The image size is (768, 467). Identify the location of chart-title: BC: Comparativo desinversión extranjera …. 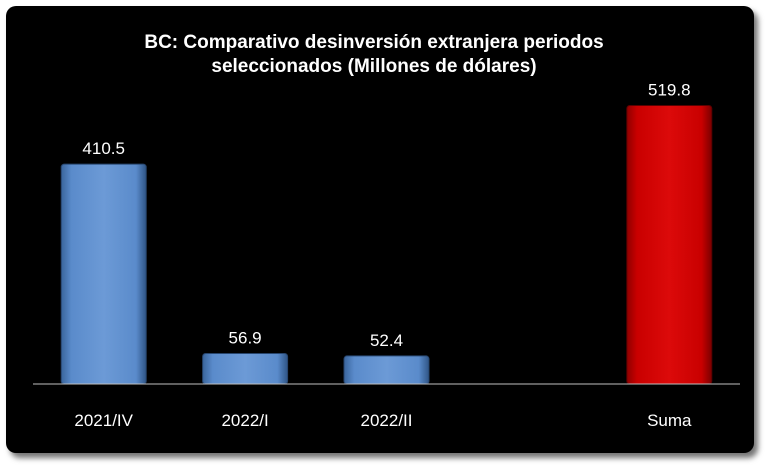
(373, 42).